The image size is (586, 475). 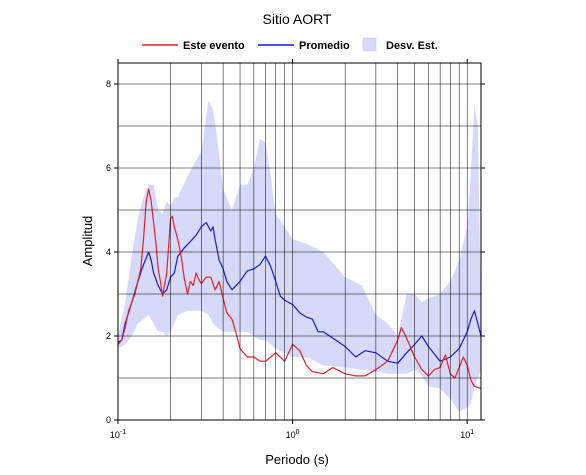 I want to click on x-axis-label: Periodo (s), so click(x=297, y=459).